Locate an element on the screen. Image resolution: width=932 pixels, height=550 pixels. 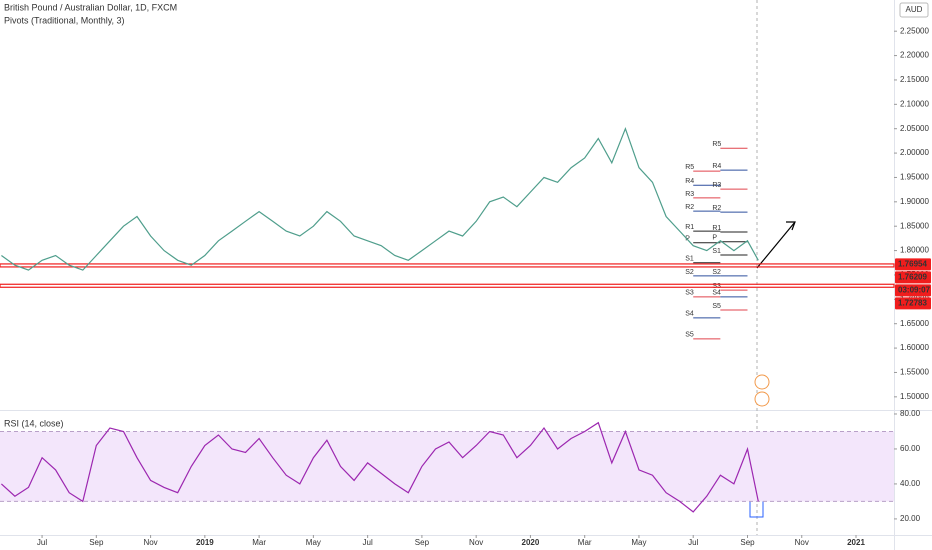
price-tag-label: 03:09:07 is located at coordinates (914, 290).